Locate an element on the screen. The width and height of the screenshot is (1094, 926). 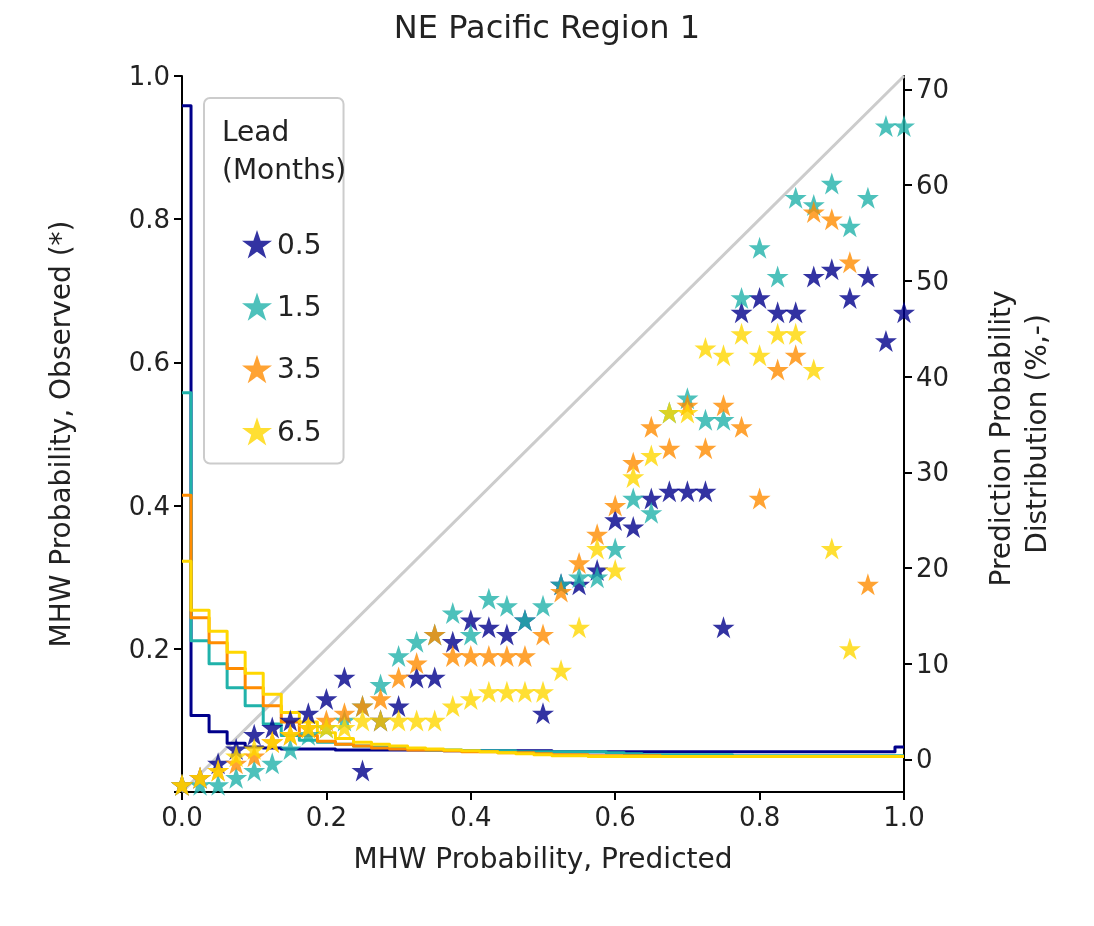
legend-title: Lead (Months) is located at coordinates (284, 150).